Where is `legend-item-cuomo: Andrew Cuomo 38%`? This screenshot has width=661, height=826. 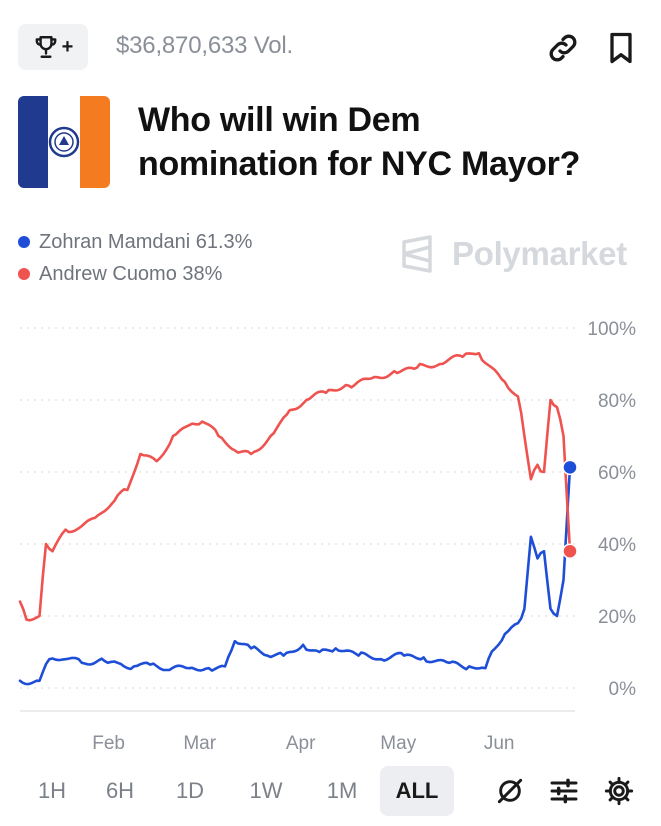
legend-item-cuomo: Andrew Cuomo 38% is located at coordinates (135, 274).